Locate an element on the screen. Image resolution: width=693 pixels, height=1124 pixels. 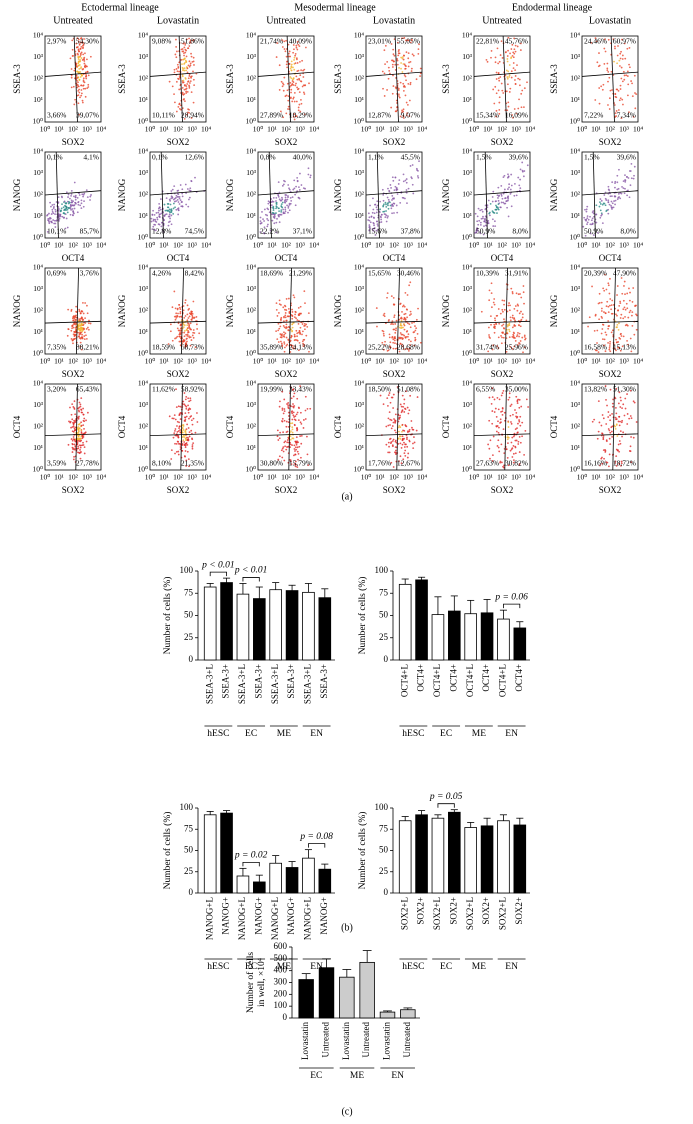
y-axis-label: SSEA-3 is located at coordinates (17, 79).